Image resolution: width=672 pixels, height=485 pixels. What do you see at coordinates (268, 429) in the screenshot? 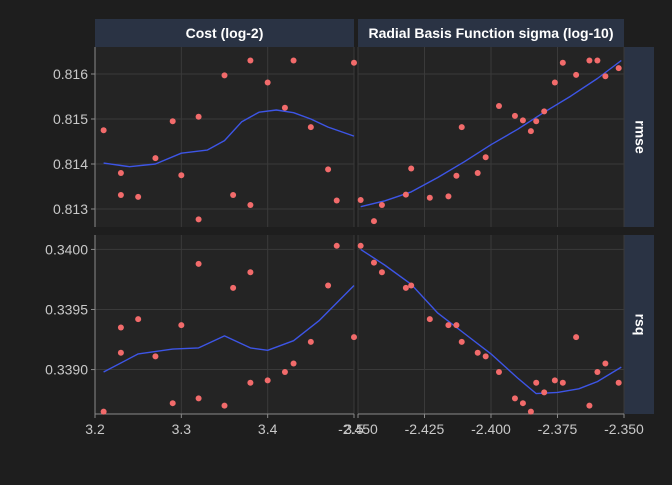
I see `x-tick-label: 3.4` at bounding box center [268, 429].